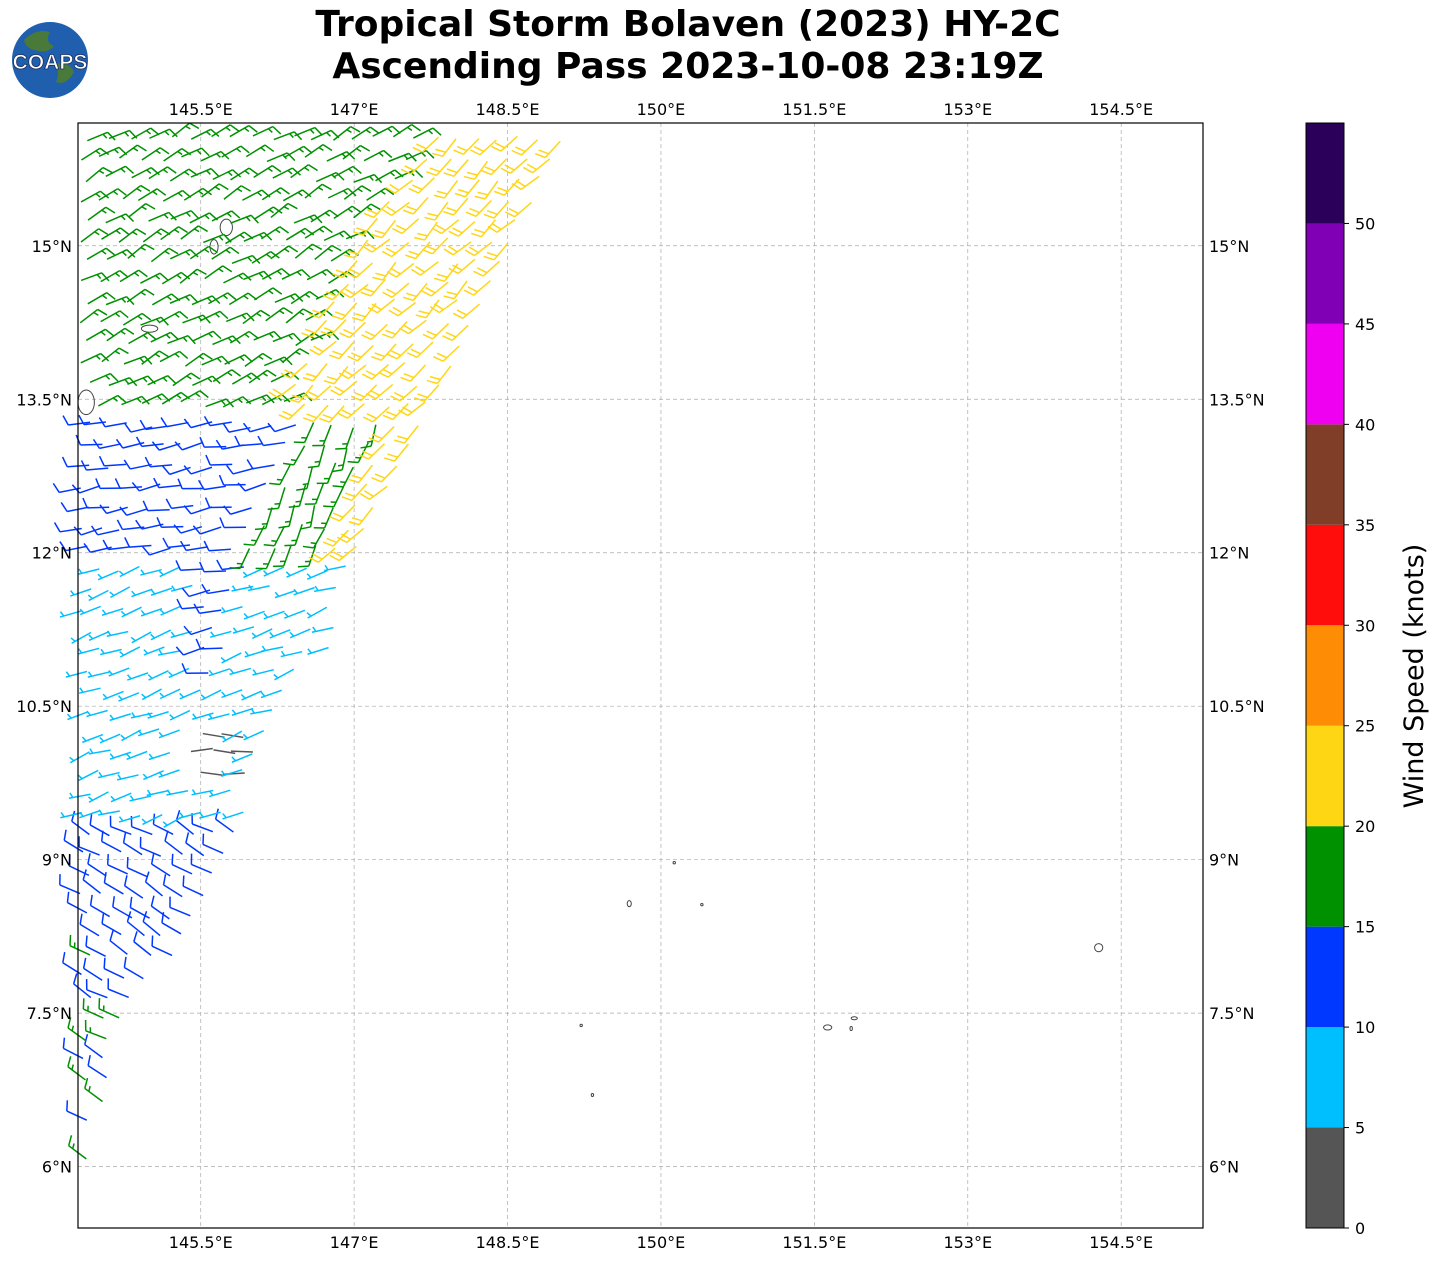  What do you see at coordinates (1365, 424) in the screenshot?
I see `colorbar-tick-label: 40` at bounding box center [1365, 424].